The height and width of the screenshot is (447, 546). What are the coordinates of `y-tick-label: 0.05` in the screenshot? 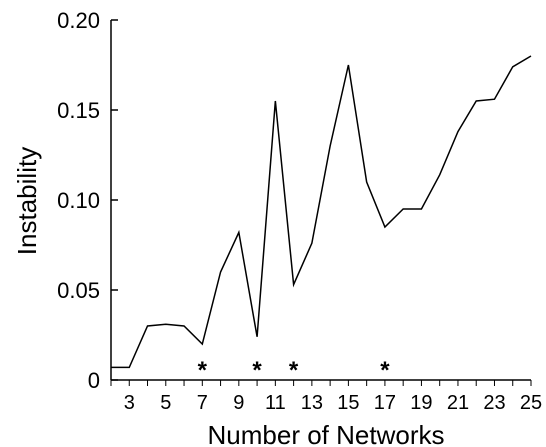 It's located at (78, 290).